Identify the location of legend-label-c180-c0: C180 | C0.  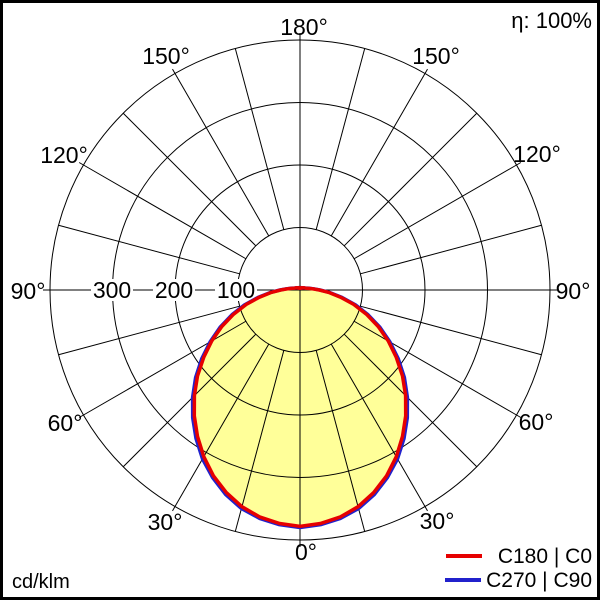
(545, 556).